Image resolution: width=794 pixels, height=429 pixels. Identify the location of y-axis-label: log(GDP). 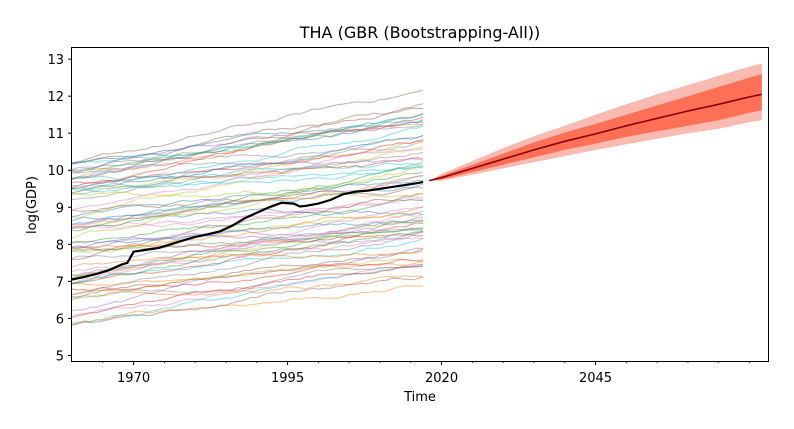
(32, 205).